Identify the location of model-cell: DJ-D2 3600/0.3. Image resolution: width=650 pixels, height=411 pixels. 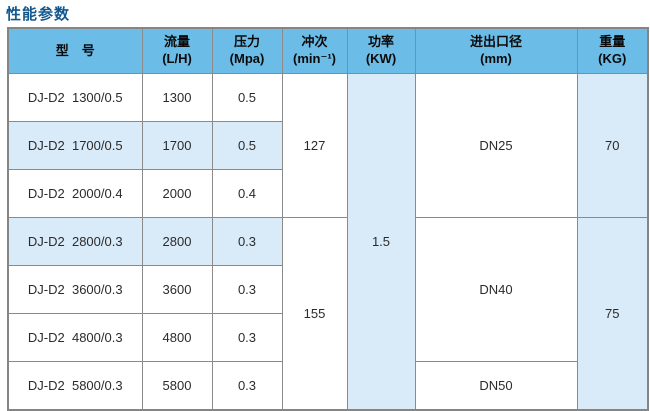
(75, 289).